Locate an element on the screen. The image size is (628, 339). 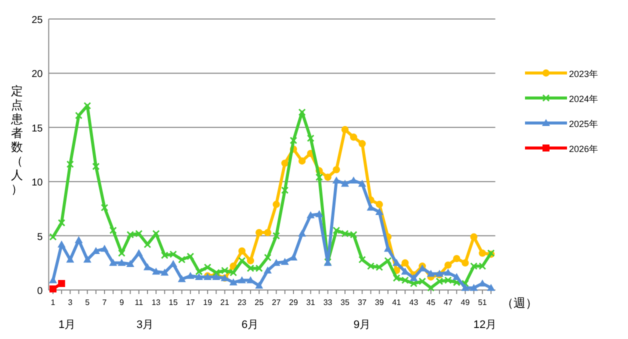
x-tick-label: 23 is located at coordinates (242, 302).